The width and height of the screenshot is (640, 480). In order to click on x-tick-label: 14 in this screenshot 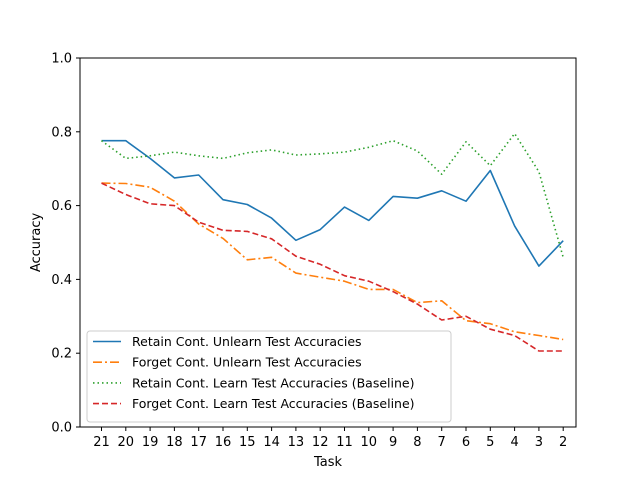, I will do `click(271, 442)`.